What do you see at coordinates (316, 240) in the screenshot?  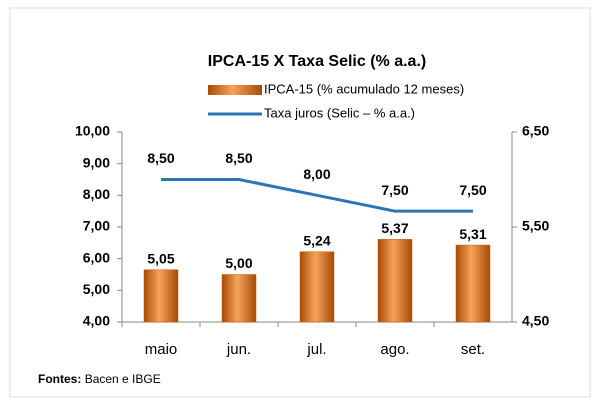 I see `bar-value-label: 5,24` at bounding box center [316, 240].